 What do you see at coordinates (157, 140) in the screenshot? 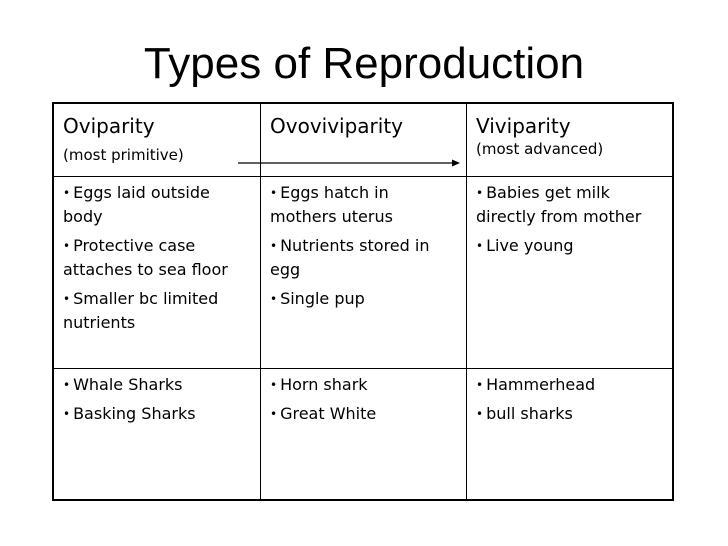
I see `header-cell-oviparity: Oviparity (most primitive)` at bounding box center [157, 140].